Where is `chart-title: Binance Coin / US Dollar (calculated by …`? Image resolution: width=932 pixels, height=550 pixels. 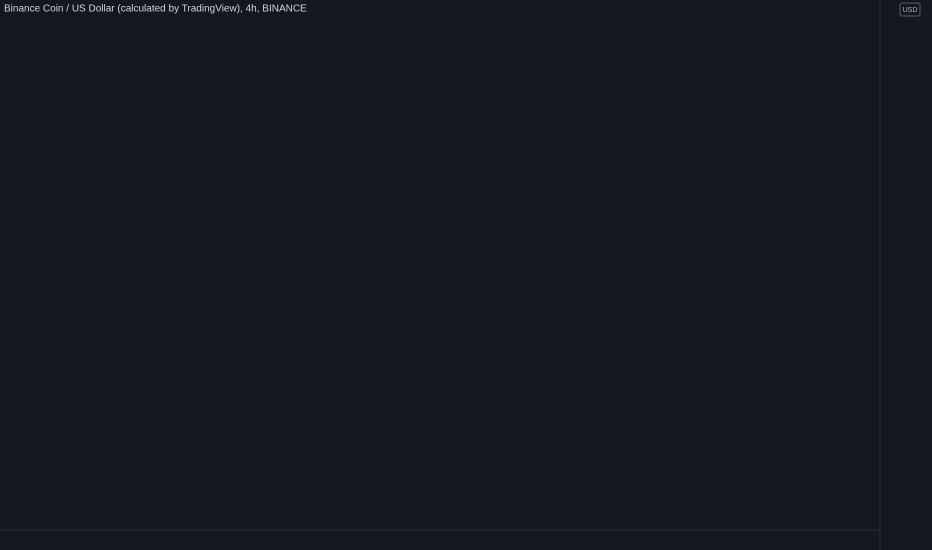 chart-title: Binance Coin / US Dollar (calculated by … is located at coordinates (155, 9).